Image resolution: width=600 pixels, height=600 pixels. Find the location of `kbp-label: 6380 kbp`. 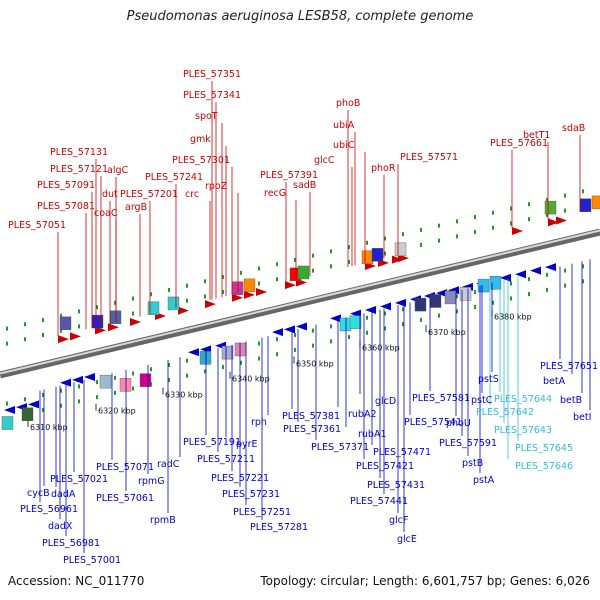

kbp-label: 6380 kbp is located at coordinates (513, 316).